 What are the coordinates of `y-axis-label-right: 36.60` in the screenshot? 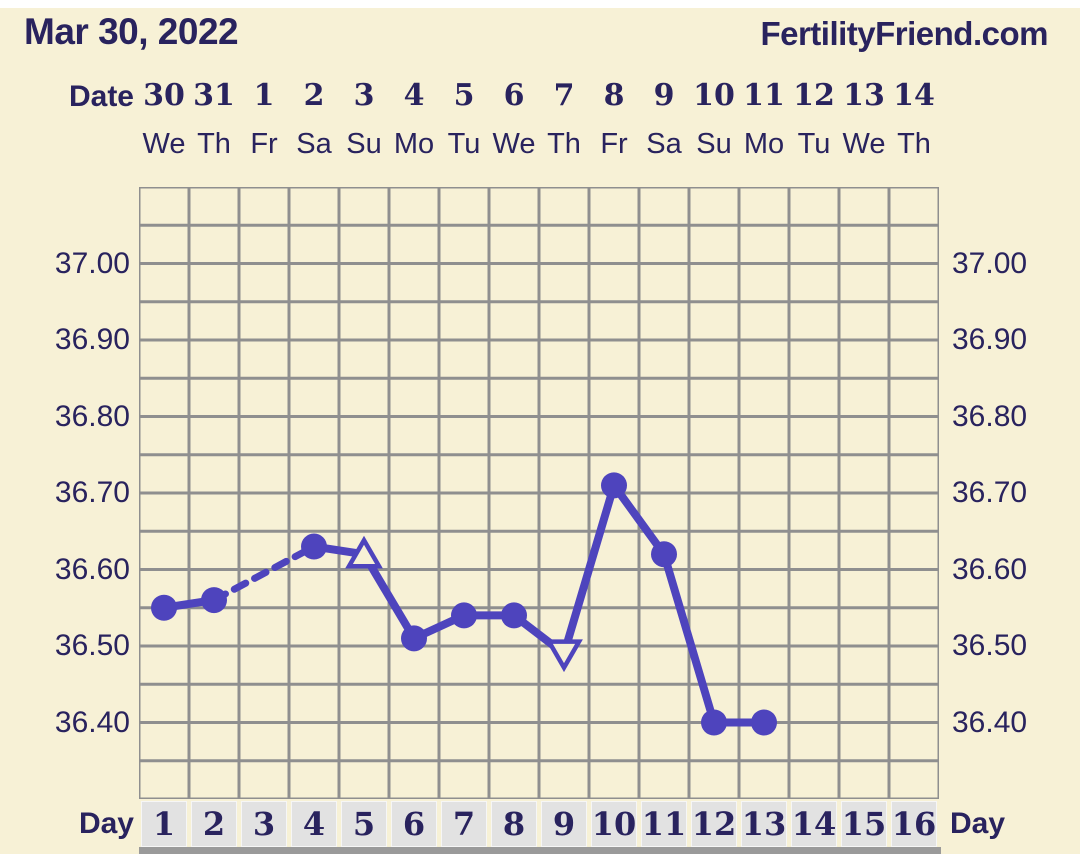 It's located at (990, 569).